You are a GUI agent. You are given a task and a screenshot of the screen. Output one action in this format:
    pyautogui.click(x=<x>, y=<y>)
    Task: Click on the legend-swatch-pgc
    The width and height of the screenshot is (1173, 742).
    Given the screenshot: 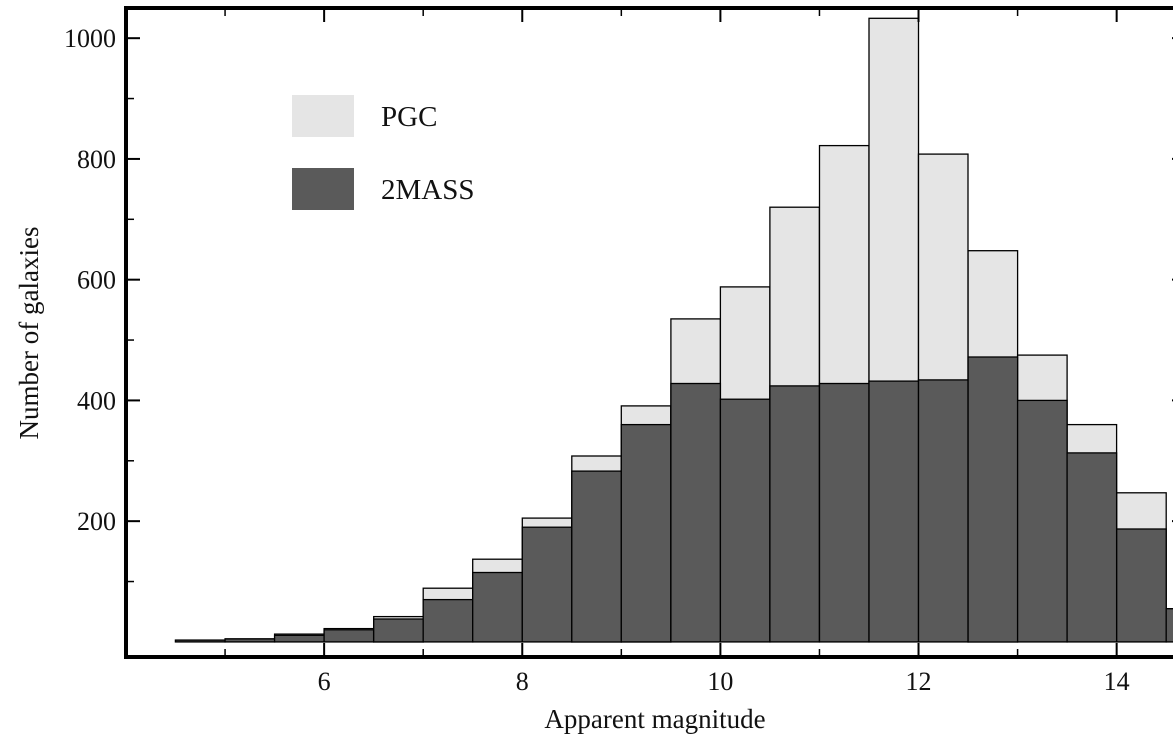 What is the action you would take?
    pyautogui.click(x=323, y=116)
    